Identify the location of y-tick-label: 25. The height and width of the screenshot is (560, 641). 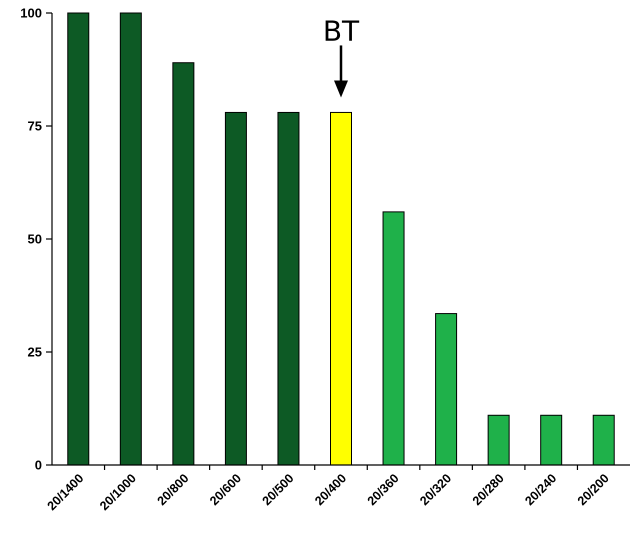
(35, 352).